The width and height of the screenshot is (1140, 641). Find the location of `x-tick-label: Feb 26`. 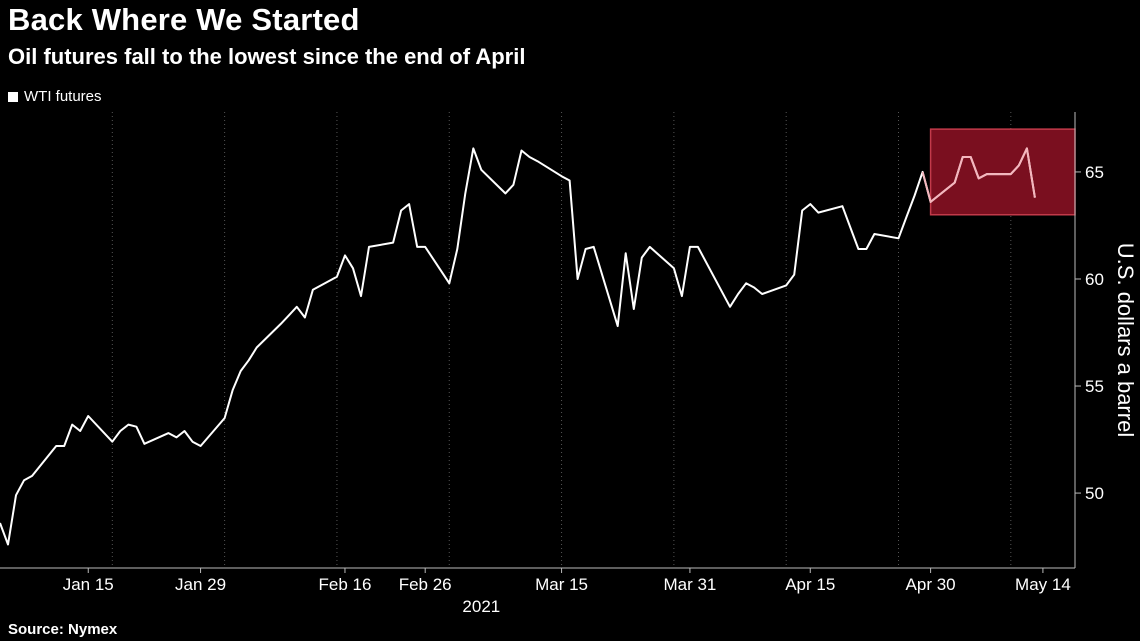

x-tick-label: Feb 26 is located at coordinates (425, 584).